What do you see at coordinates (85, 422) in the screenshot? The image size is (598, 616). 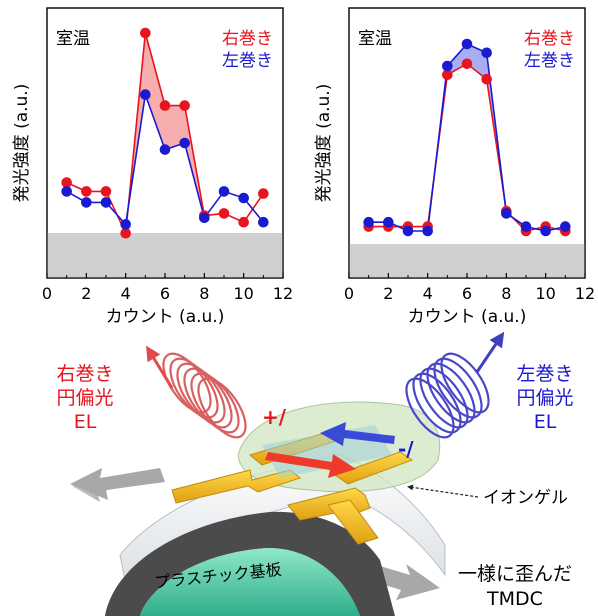 I see `left-light-label-line3: EL` at bounding box center [85, 422].